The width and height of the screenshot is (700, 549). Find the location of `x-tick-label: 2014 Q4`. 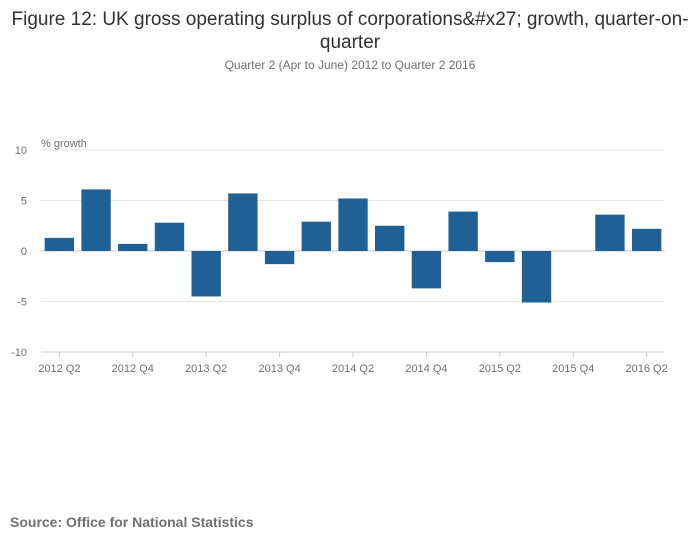

x-tick-label: 2014 Q4 is located at coordinates (426, 369).